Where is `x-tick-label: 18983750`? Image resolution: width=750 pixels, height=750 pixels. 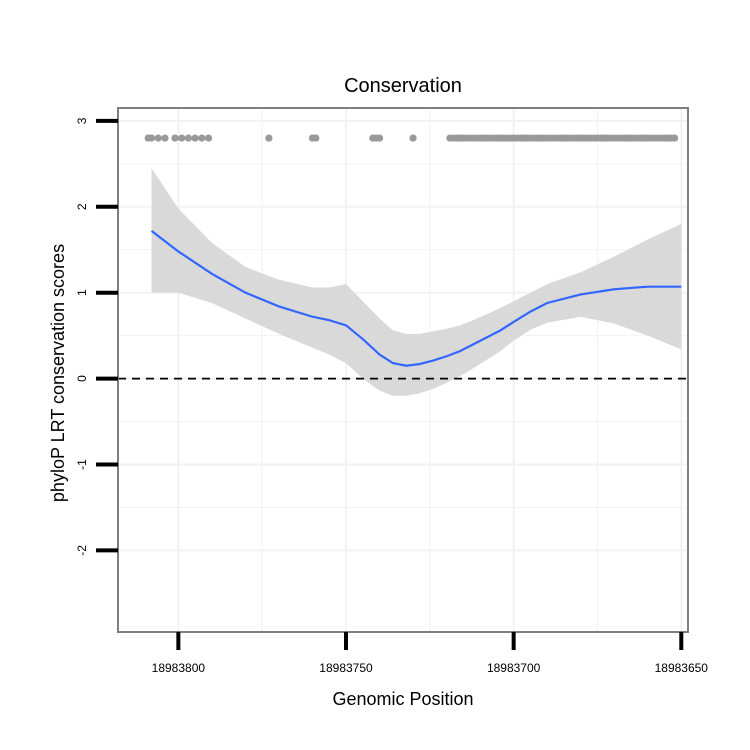 x-tick-label: 18983750 is located at coordinates (346, 668).